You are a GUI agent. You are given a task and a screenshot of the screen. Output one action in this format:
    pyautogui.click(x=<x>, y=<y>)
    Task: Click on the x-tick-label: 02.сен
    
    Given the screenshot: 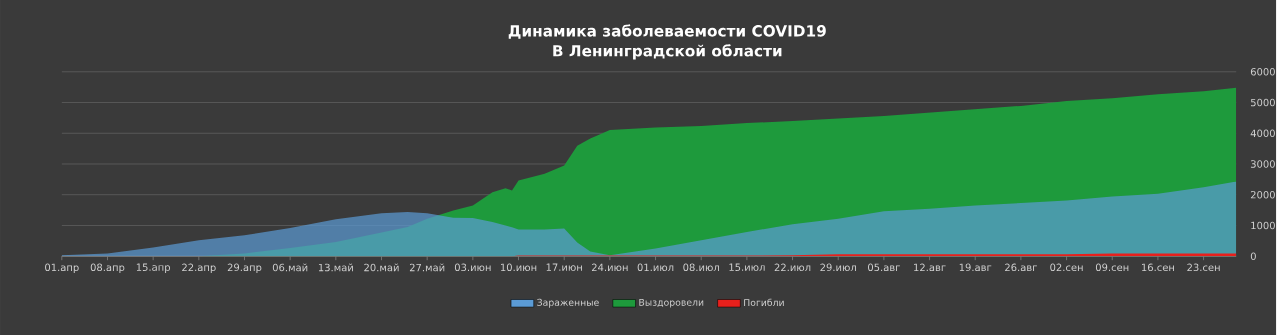 What is the action you would take?
    pyautogui.click(x=1066, y=267)
    